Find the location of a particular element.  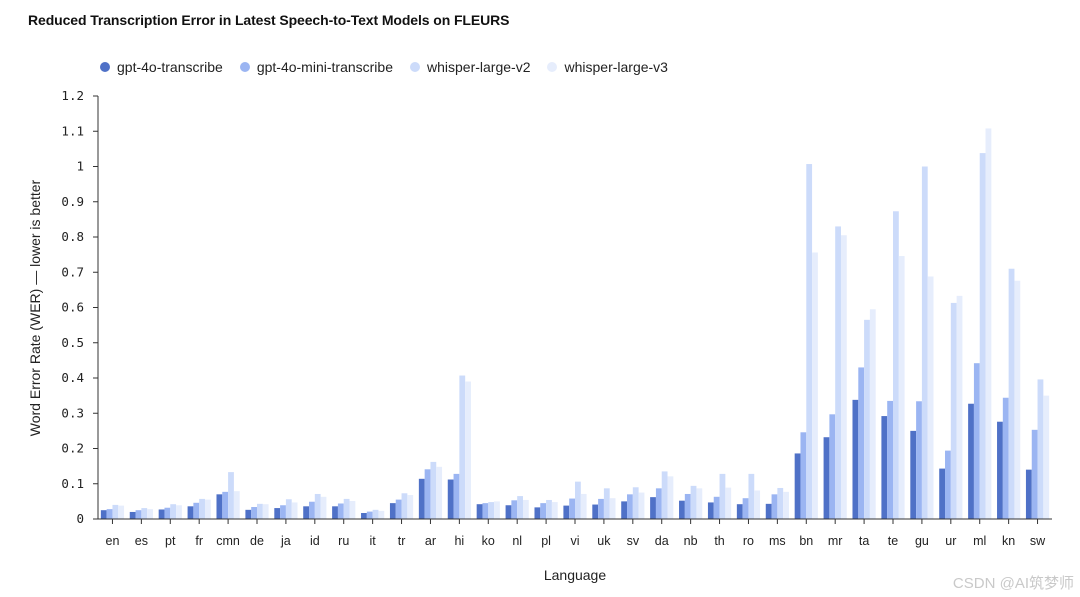

x-tick-label: th is located at coordinates (719, 541).